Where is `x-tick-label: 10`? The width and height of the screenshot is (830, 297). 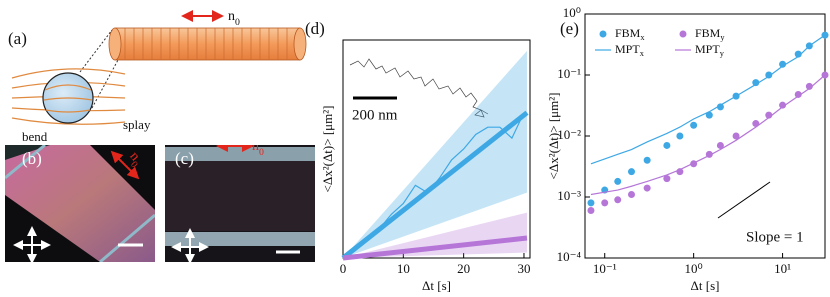
x-tick-label: 10 is located at coordinates (403, 268).